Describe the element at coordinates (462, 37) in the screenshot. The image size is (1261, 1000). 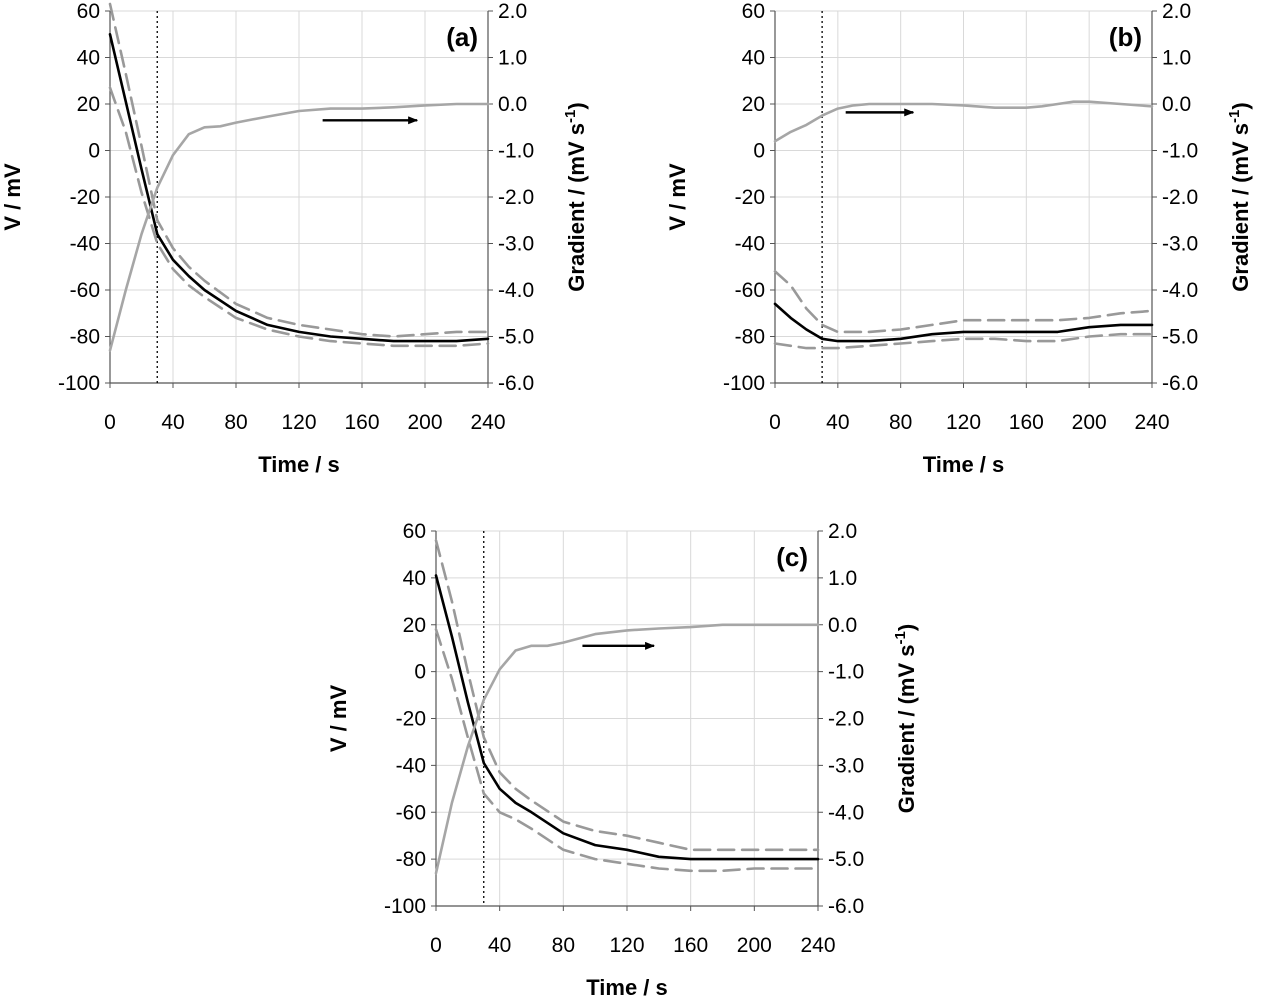
I see `panel-label: (a)` at that location.